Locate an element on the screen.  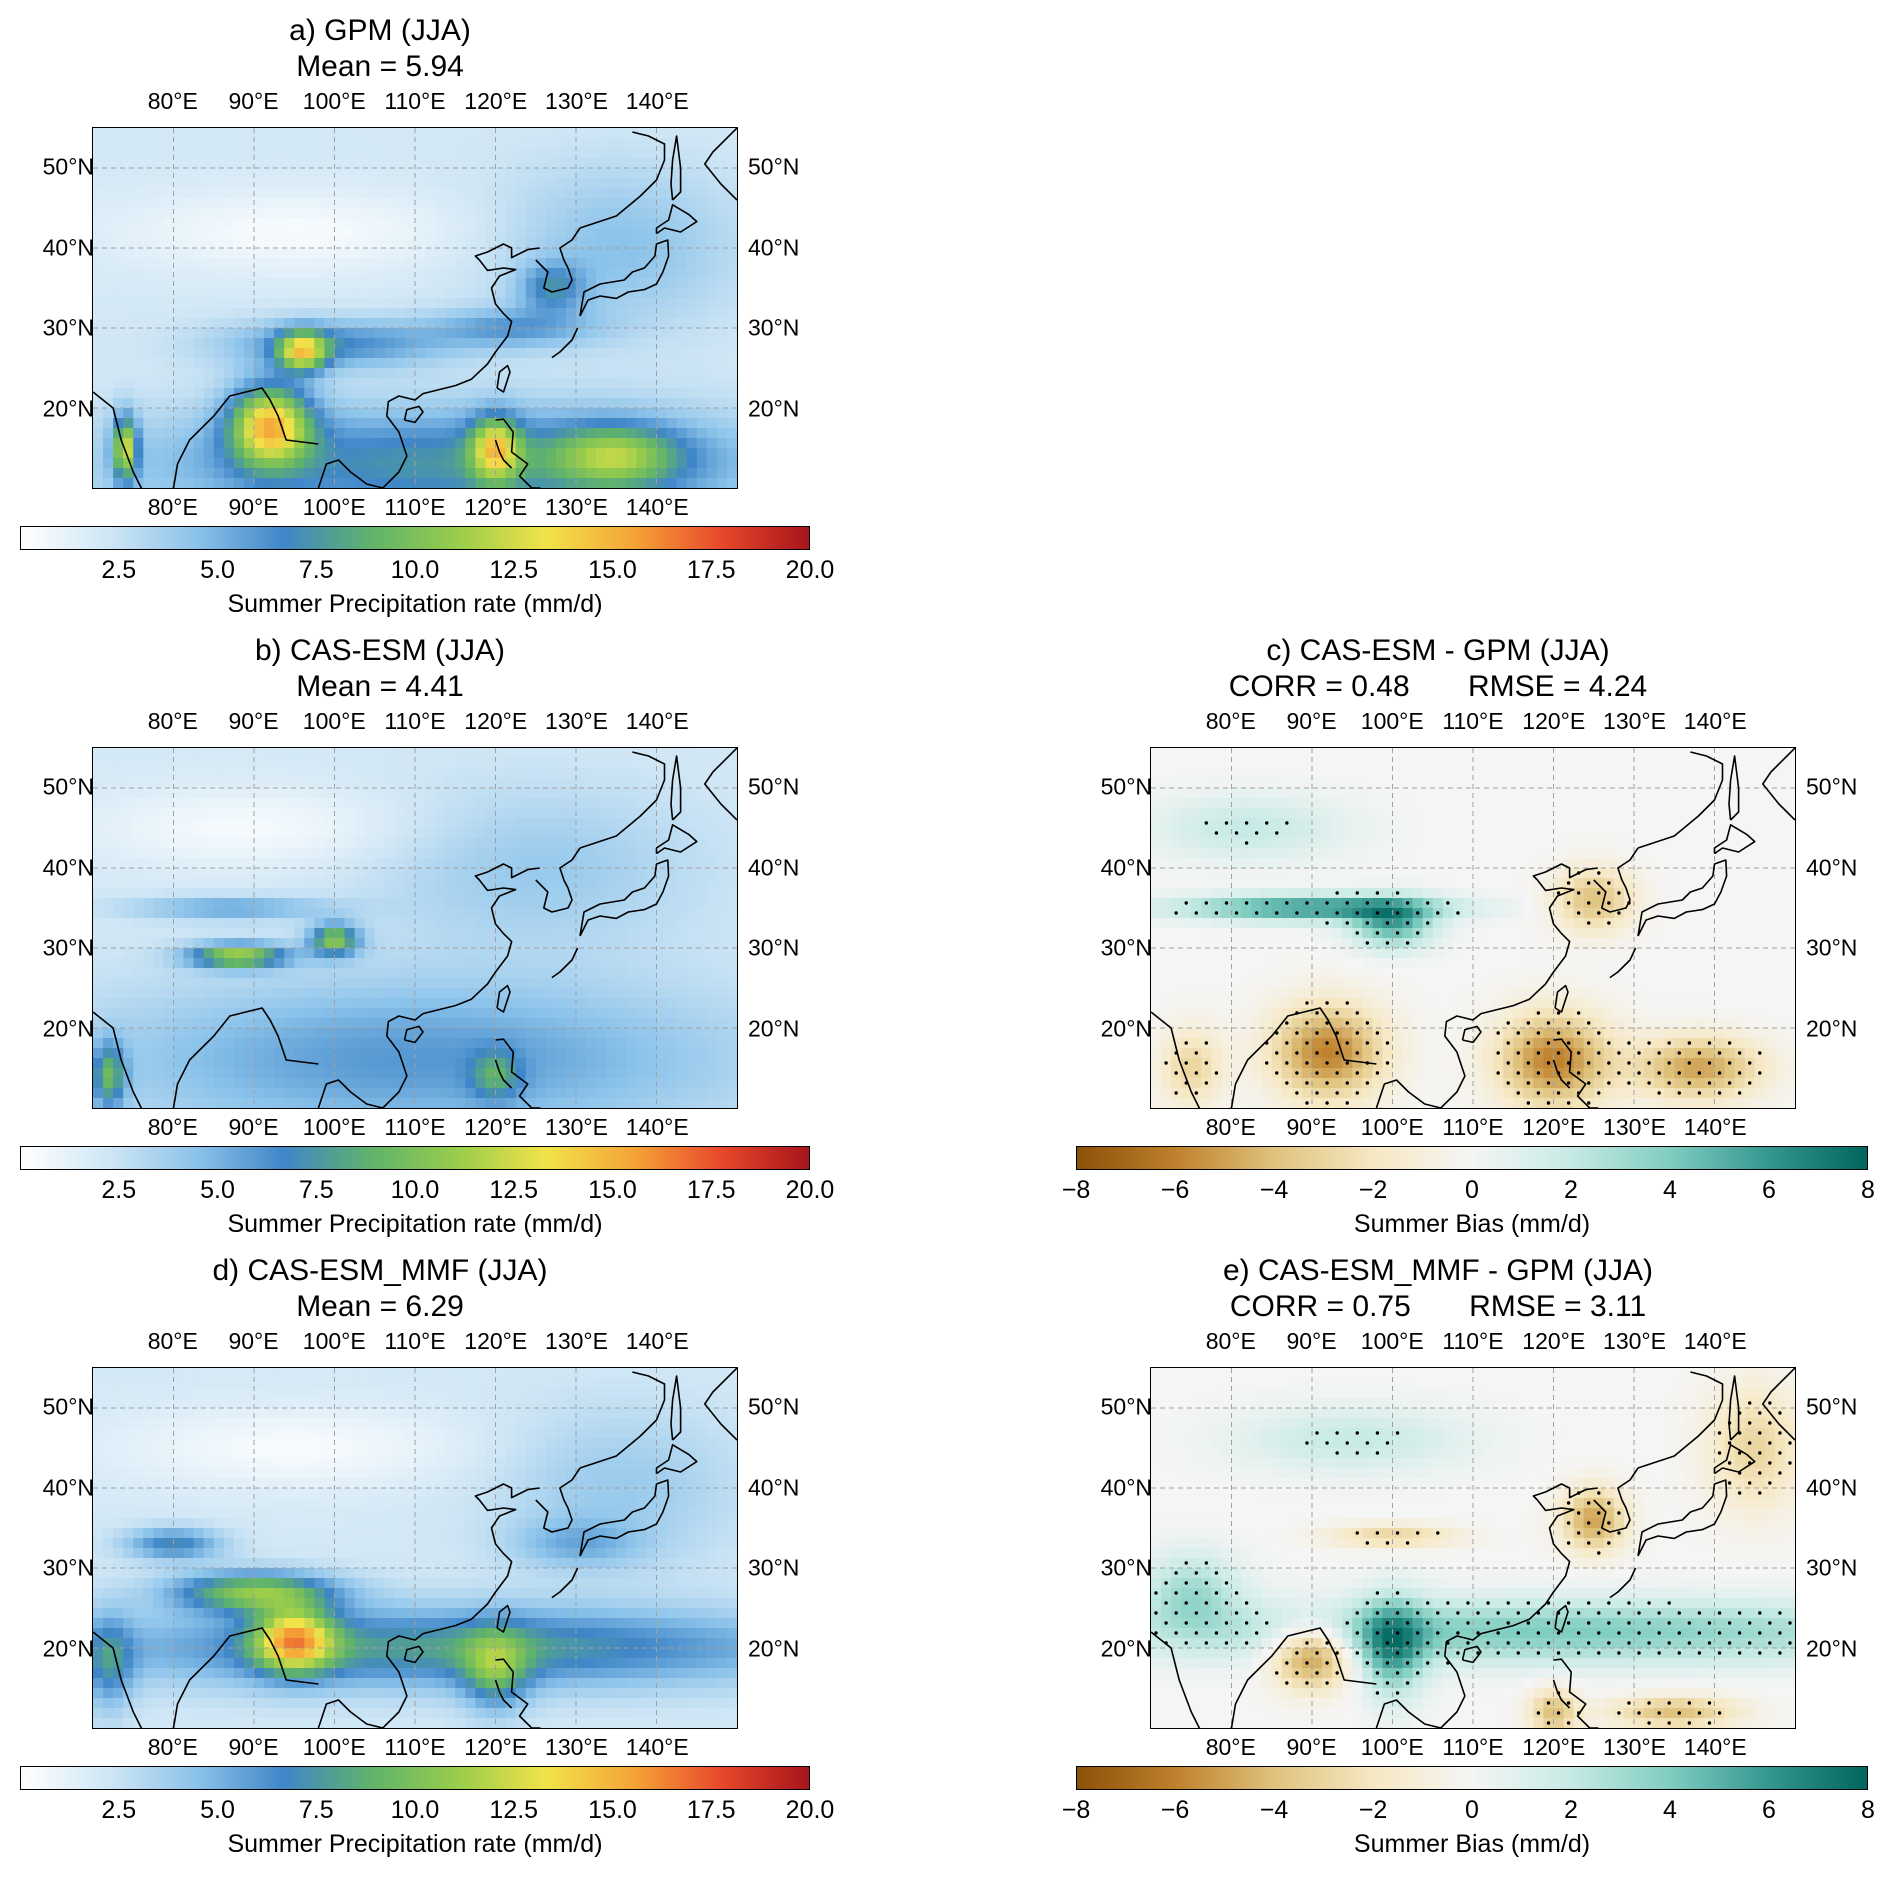
coastlines is located at coordinates (415, 308).